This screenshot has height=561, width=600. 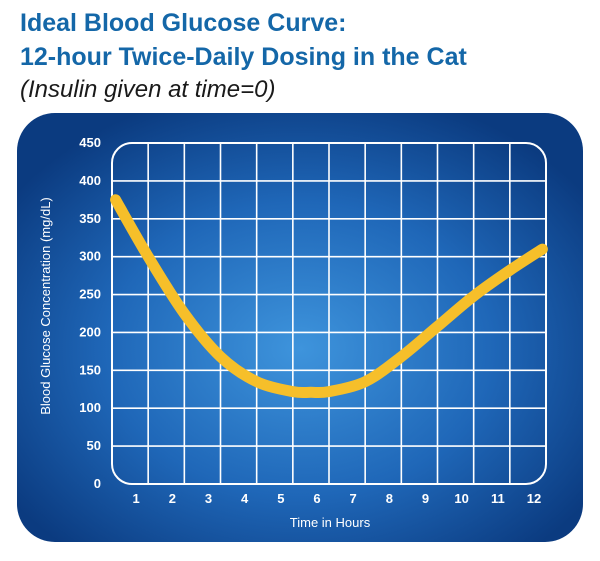 I want to click on y-tick-label: 50, so click(x=94, y=445).